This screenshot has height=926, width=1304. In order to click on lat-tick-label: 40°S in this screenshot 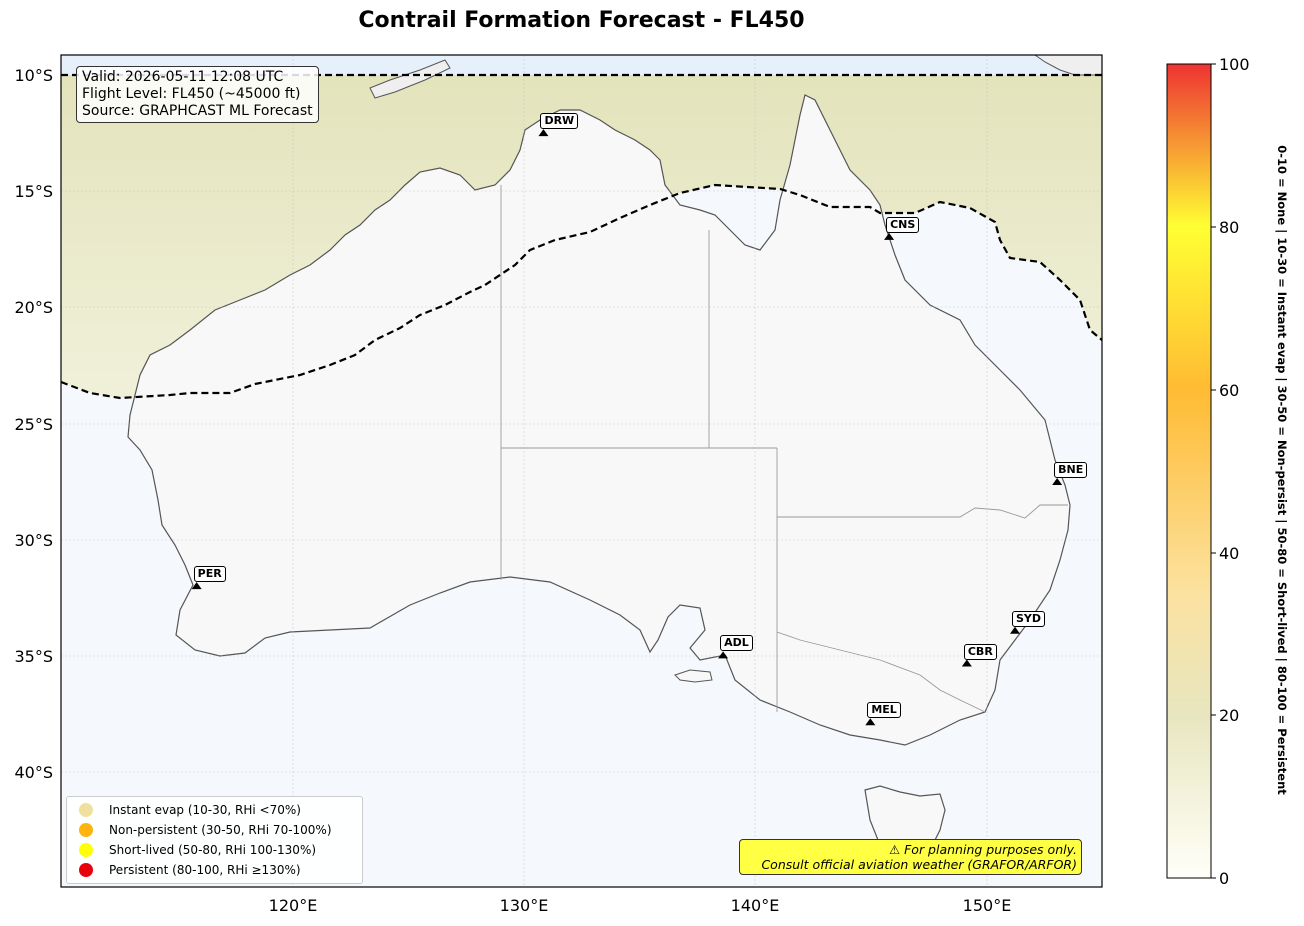, I will do `click(33, 772)`.